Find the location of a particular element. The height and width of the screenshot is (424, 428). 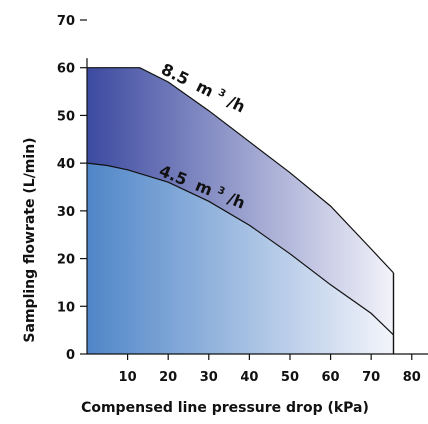

series-label-upper-unit: m is located at coordinates (204, 89).